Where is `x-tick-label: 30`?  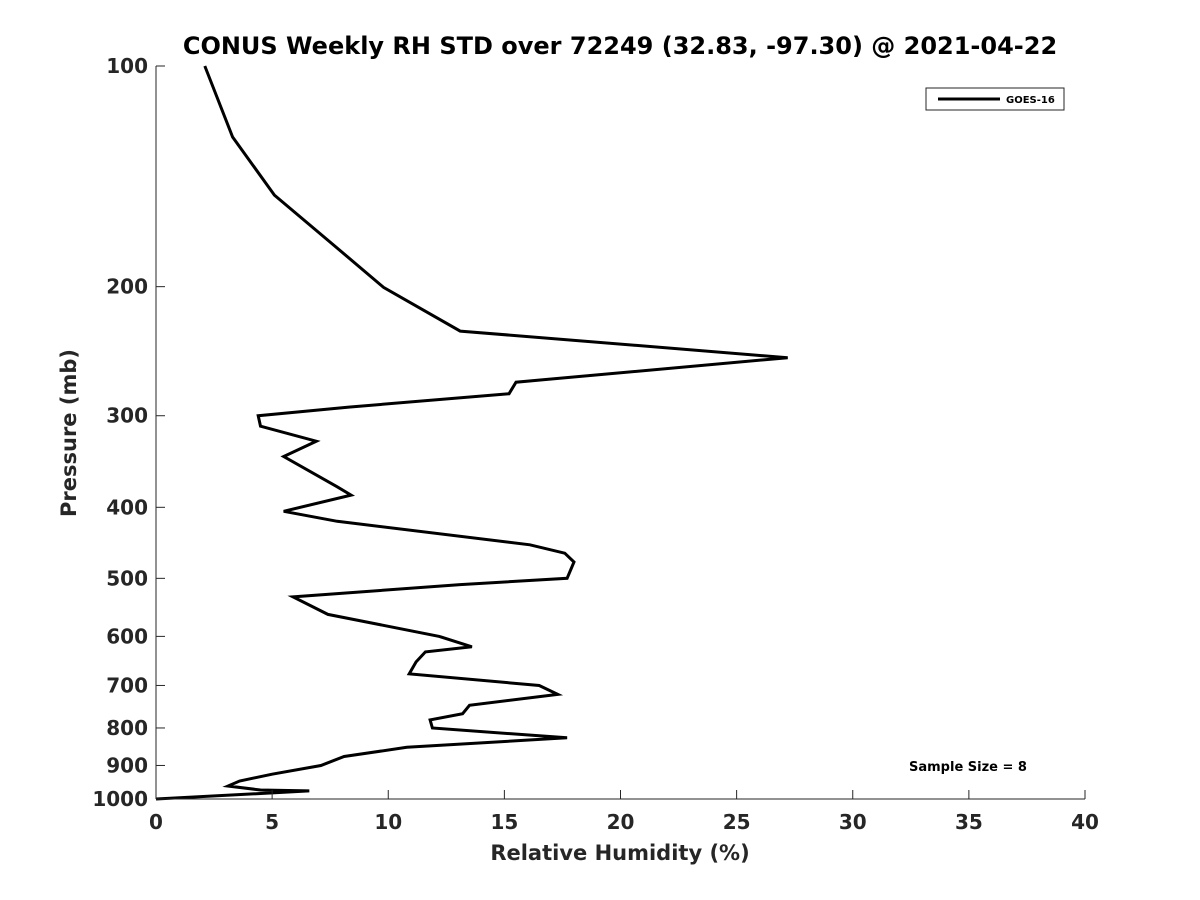
x-tick-label: 30 is located at coordinates (853, 822).